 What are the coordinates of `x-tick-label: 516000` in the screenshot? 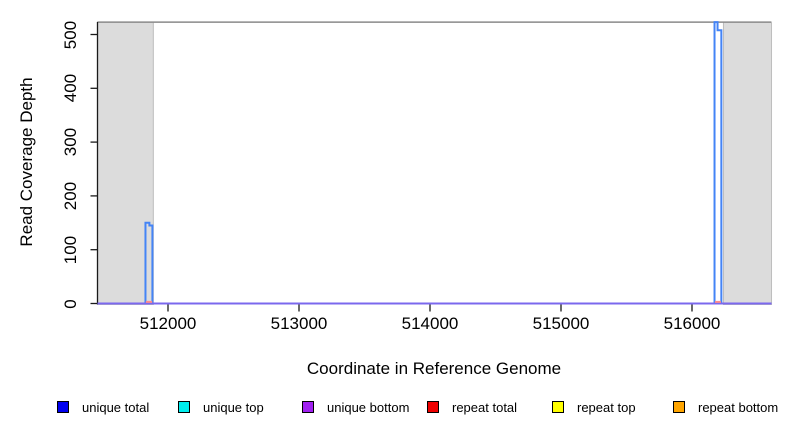 It's located at (692, 323).